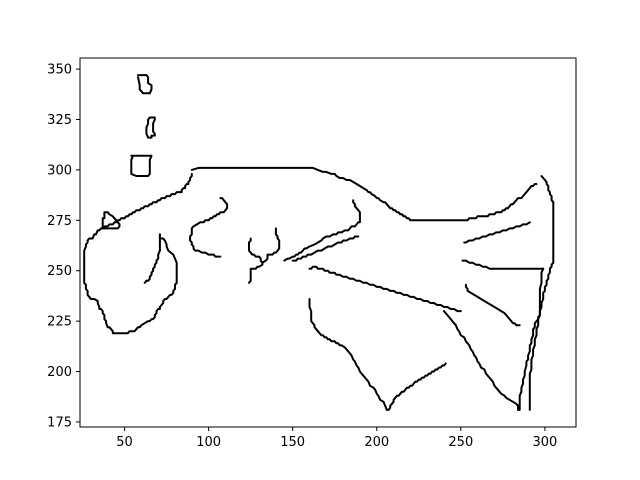  I want to click on x-tick-label: 250, so click(460, 442).